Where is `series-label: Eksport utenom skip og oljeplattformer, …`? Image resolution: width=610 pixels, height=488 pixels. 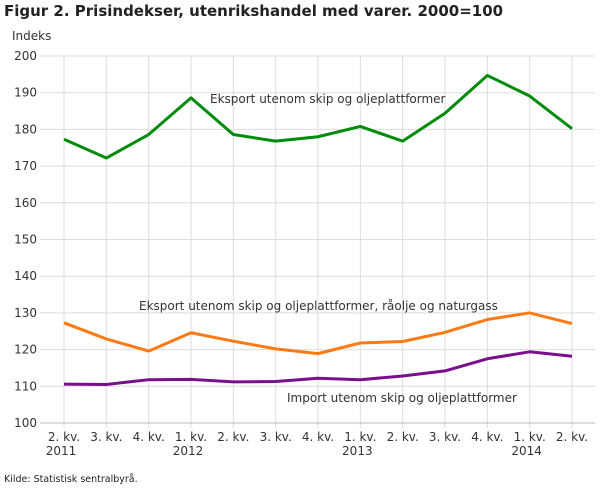 series-label: Eksport utenom skip og oljeplattformer, … is located at coordinates (318, 306).